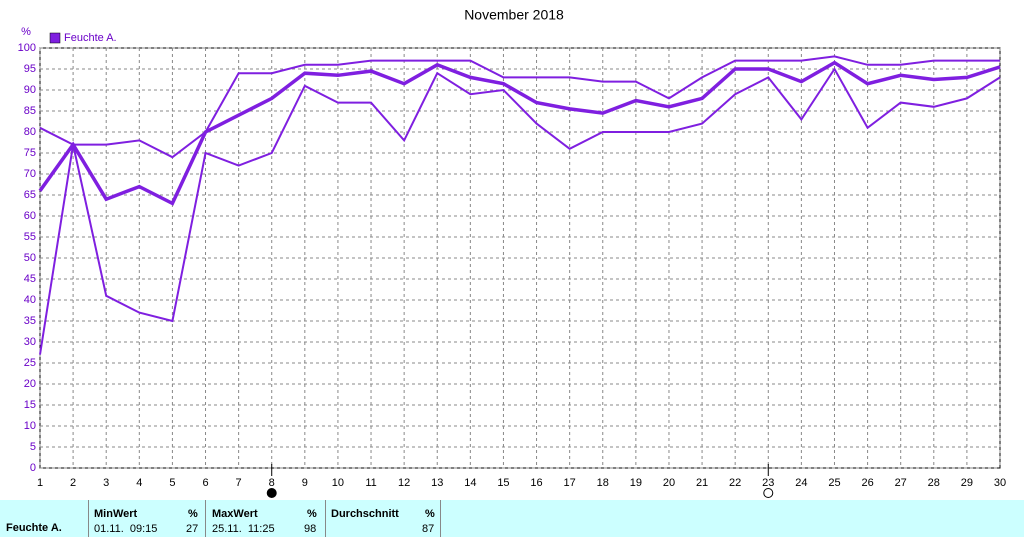 The height and width of the screenshot is (537, 1024). Describe the element at coordinates (570, 483) in the screenshot. I see `x-tick-label: 17` at that location.